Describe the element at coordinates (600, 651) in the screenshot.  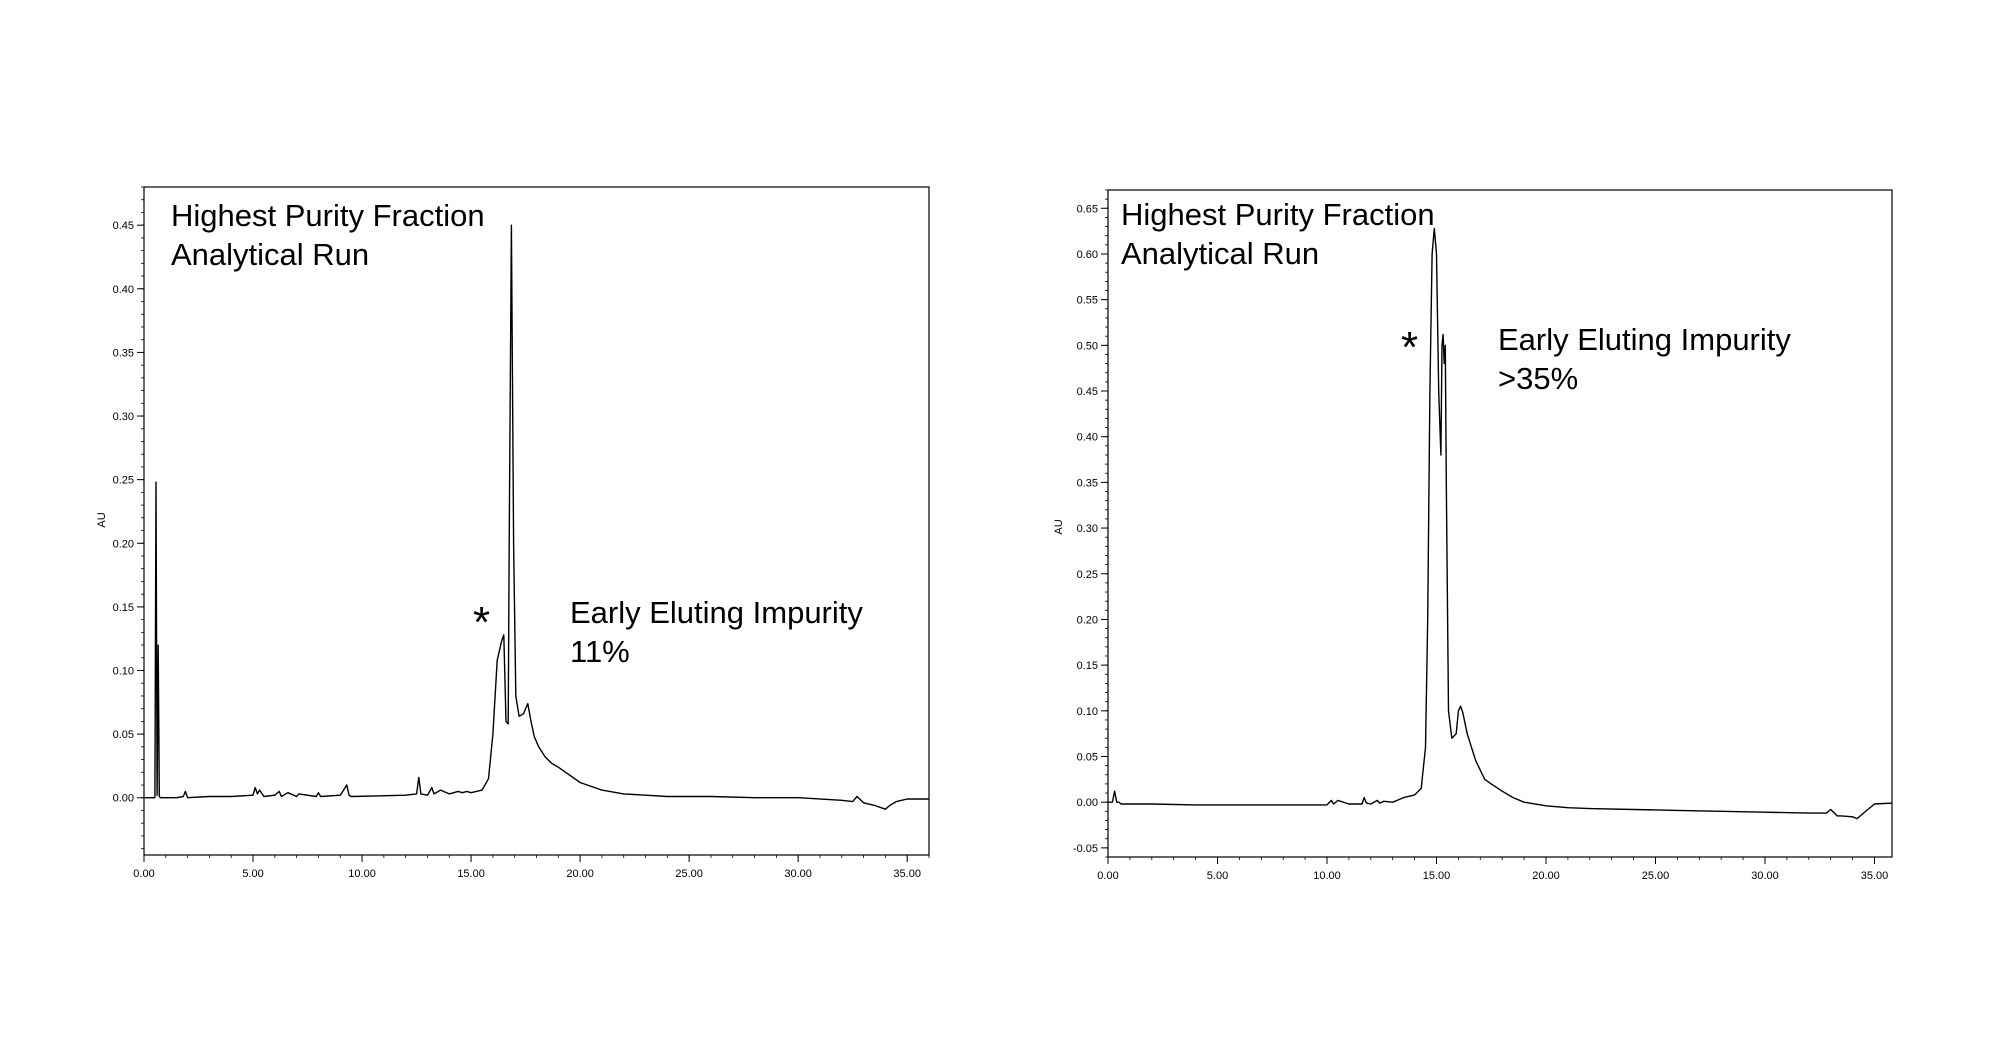
I see `impurity-annotation-line: 11%` at that location.